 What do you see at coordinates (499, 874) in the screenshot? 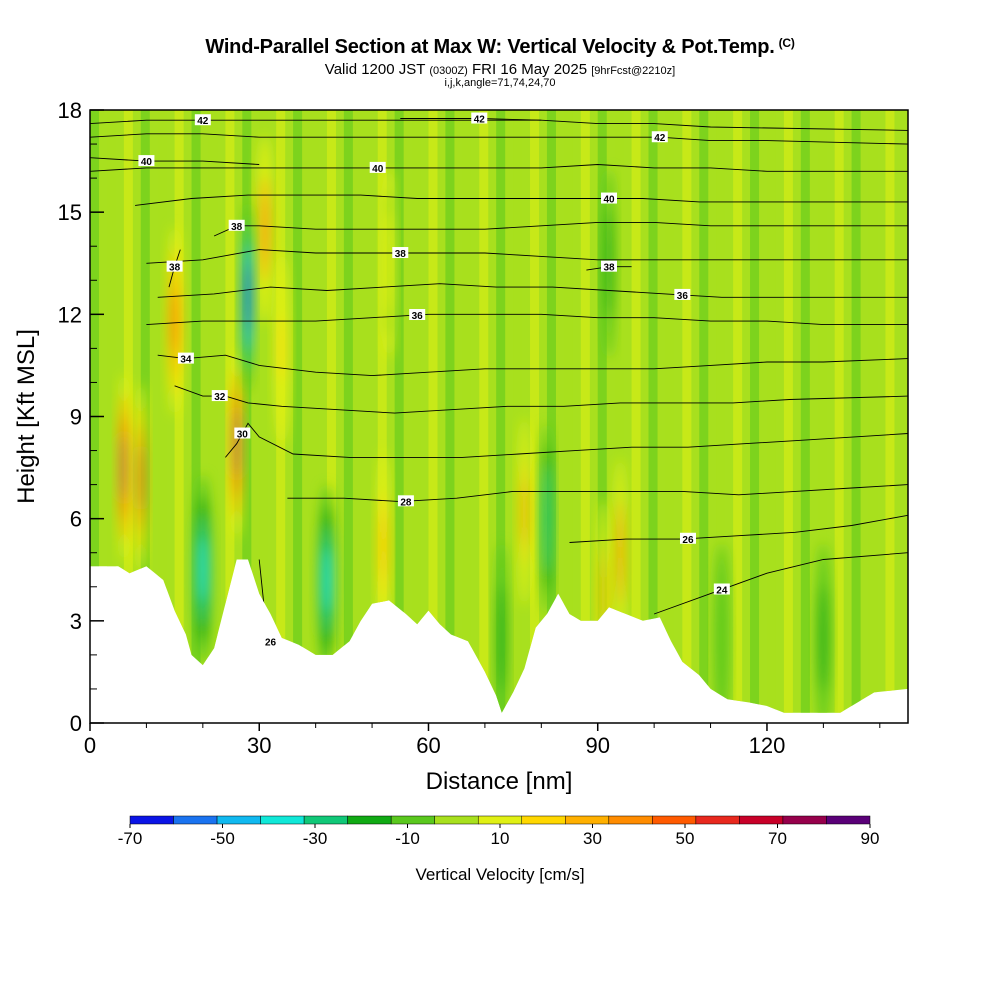
I see `colorbar-label: Vertical Velocity [cm/s]` at bounding box center [499, 874].